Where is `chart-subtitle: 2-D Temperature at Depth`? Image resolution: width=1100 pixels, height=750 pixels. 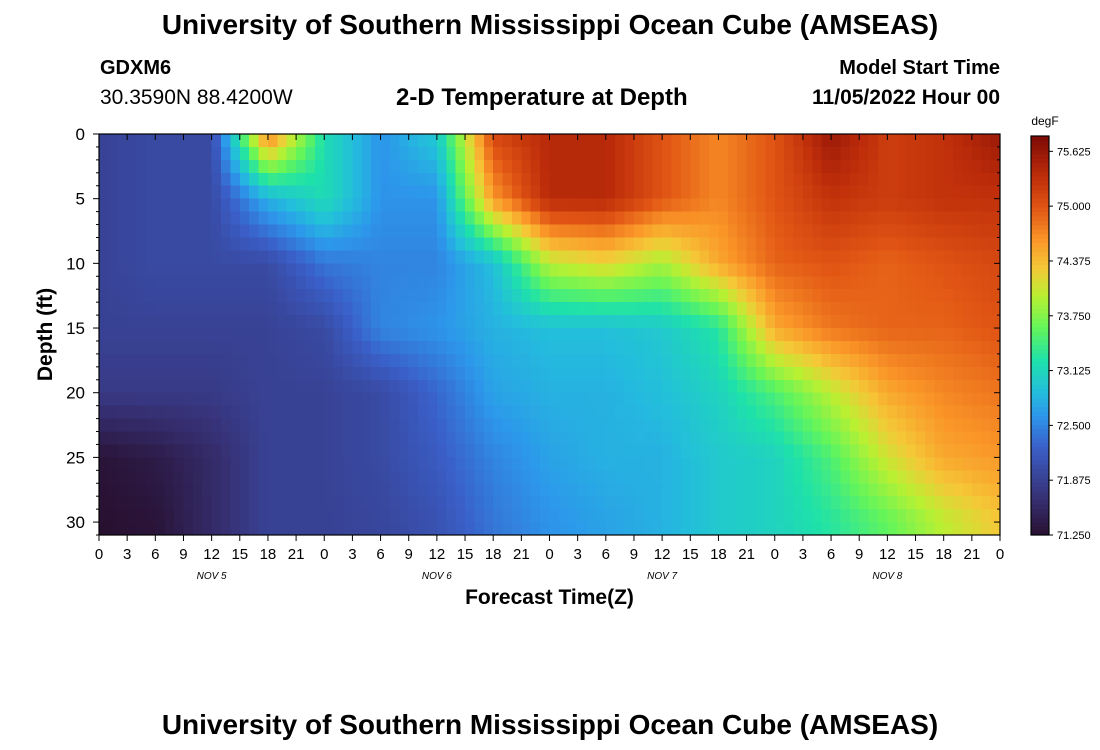
chart-subtitle: 2-D Temperature at Depth is located at coordinates (542, 97).